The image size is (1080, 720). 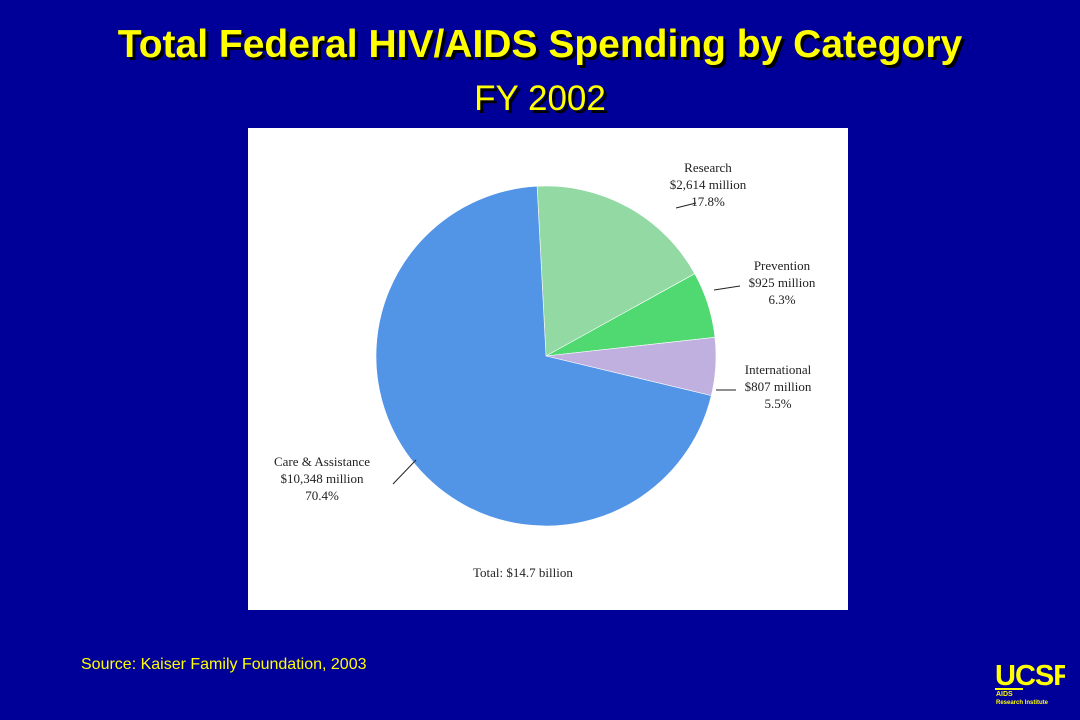 What do you see at coordinates (781, 299) in the screenshot?
I see `slice-percent-label: 6.3%` at bounding box center [781, 299].